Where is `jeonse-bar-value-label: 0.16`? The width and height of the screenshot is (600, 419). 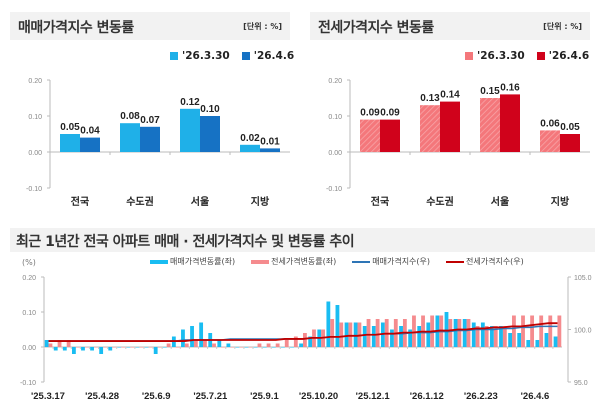 jeonse-bar-value-label: 0.16 is located at coordinates (510, 87).